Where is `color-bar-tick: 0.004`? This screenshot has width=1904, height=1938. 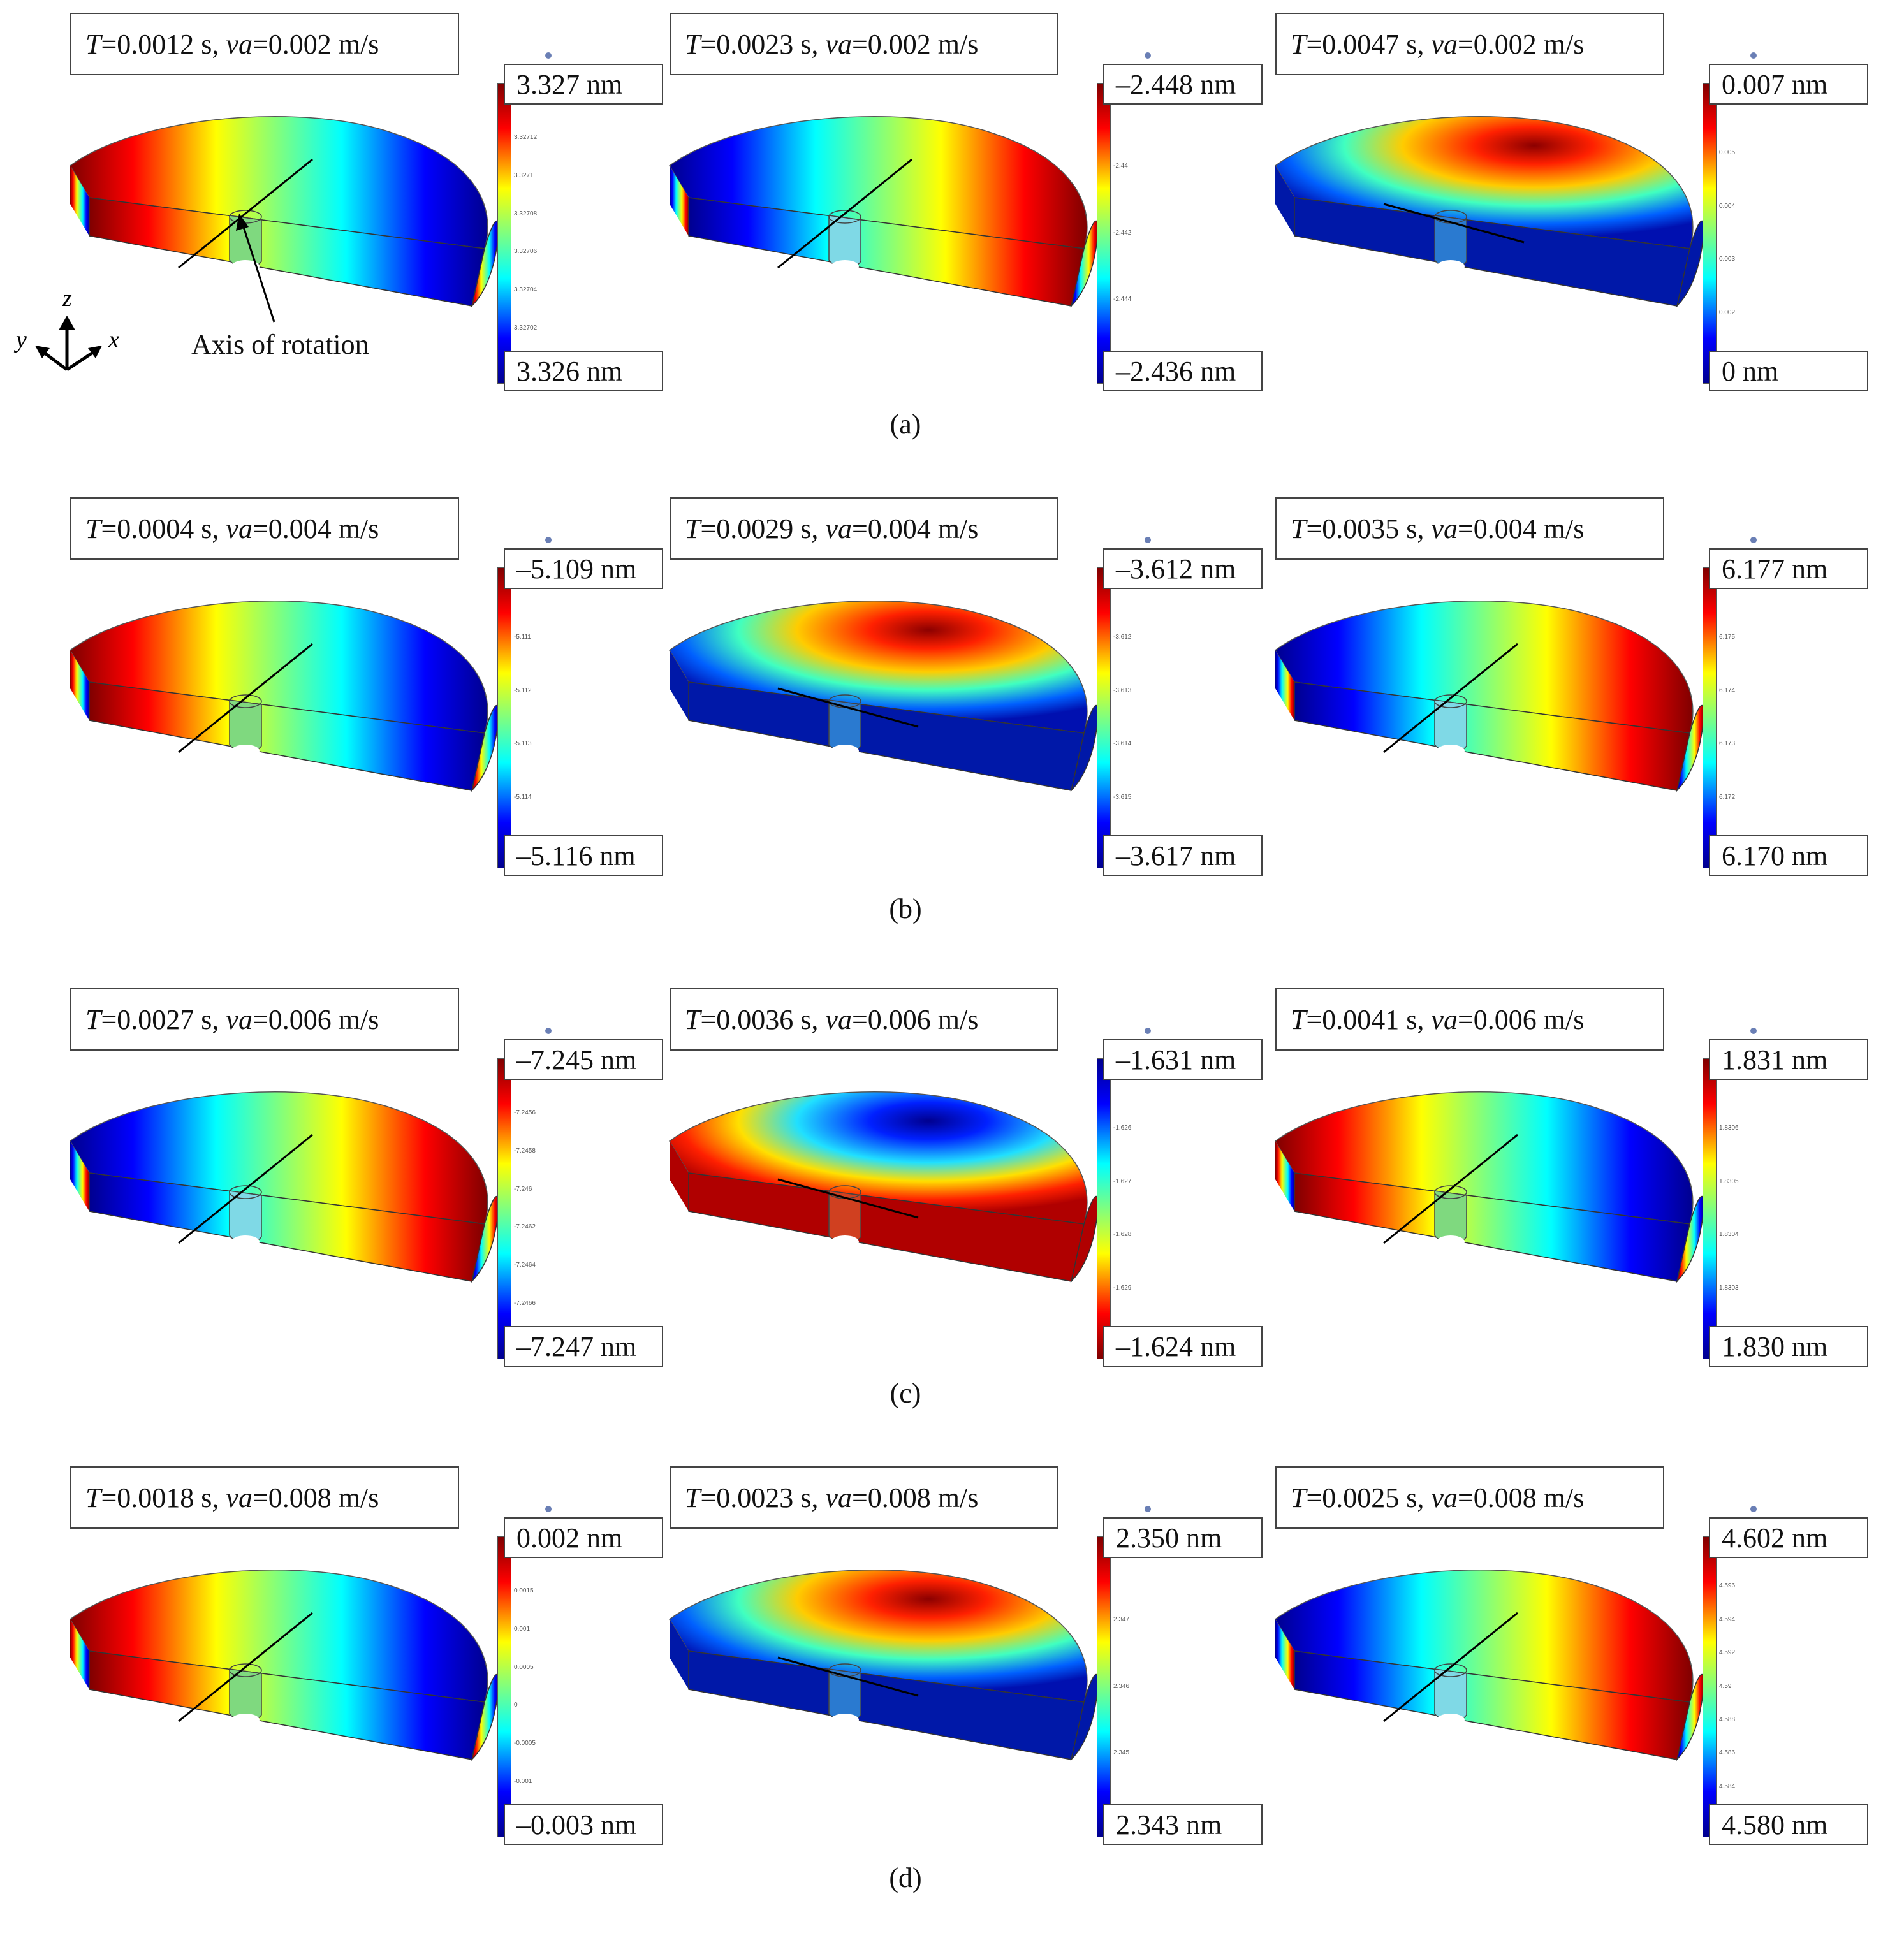
color-bar-tick: 0.004 is located at coordinates (1727, 206).